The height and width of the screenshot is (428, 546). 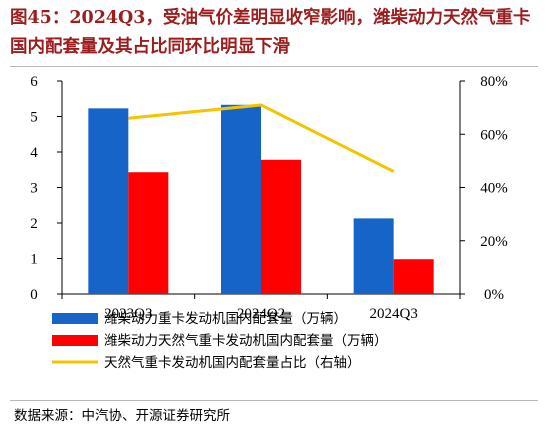 I want to click on y-tick-label-left: 4, so click(x=34, y=153).